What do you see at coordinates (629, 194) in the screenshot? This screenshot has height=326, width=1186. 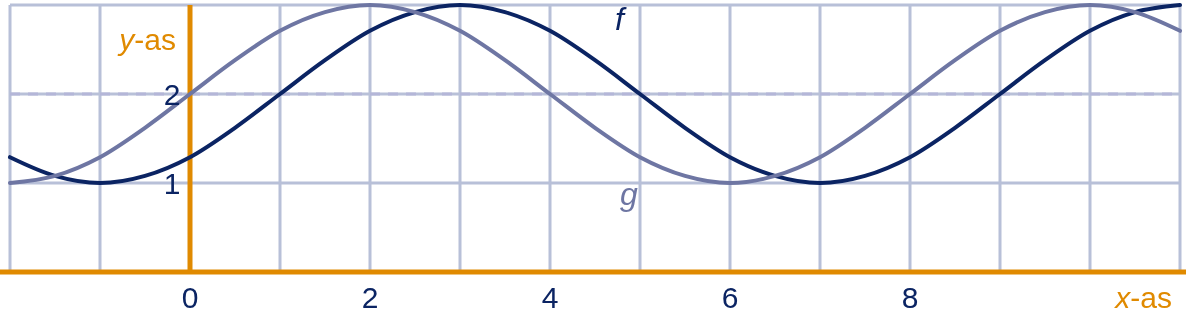 I see `series-label: g` at bounding box center [629, 194].